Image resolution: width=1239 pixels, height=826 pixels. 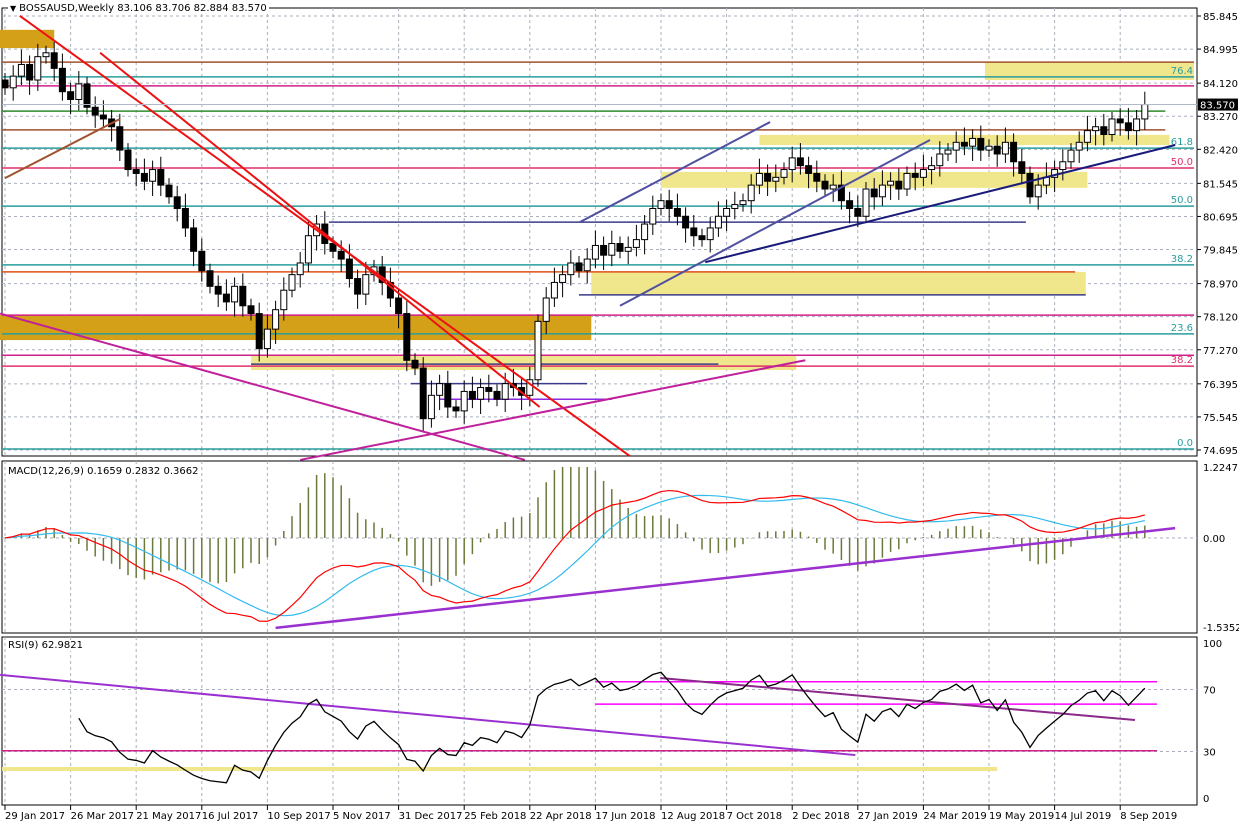 What do you see at coordinates (1185, 443) in the screenshot?
I see `fibo-level-label: 0.0` at bounding box center [1185, 443].